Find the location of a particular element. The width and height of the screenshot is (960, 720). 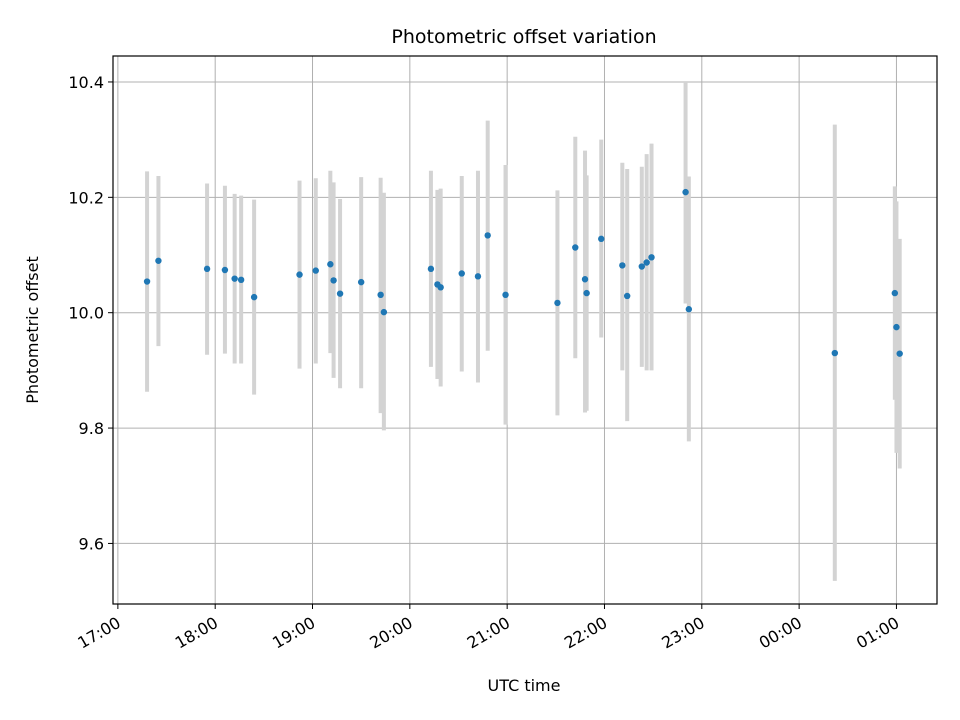

chart-title: Photometric offset variation is located at coordinates (523, 37).